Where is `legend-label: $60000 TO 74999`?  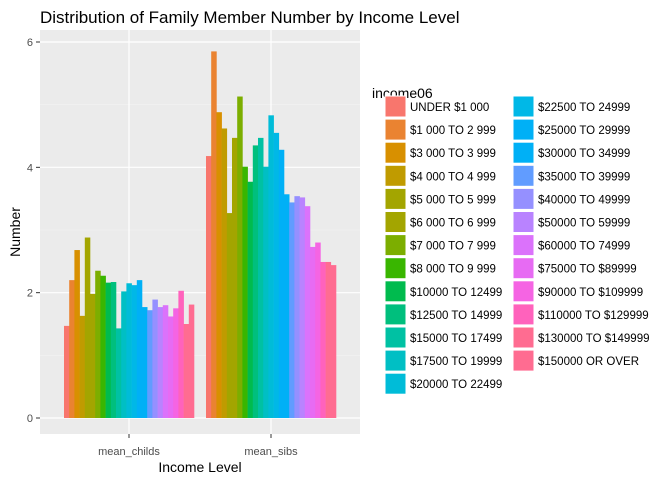
legend-label: $60000 TO 74999 is located at coordinates (584, 247).